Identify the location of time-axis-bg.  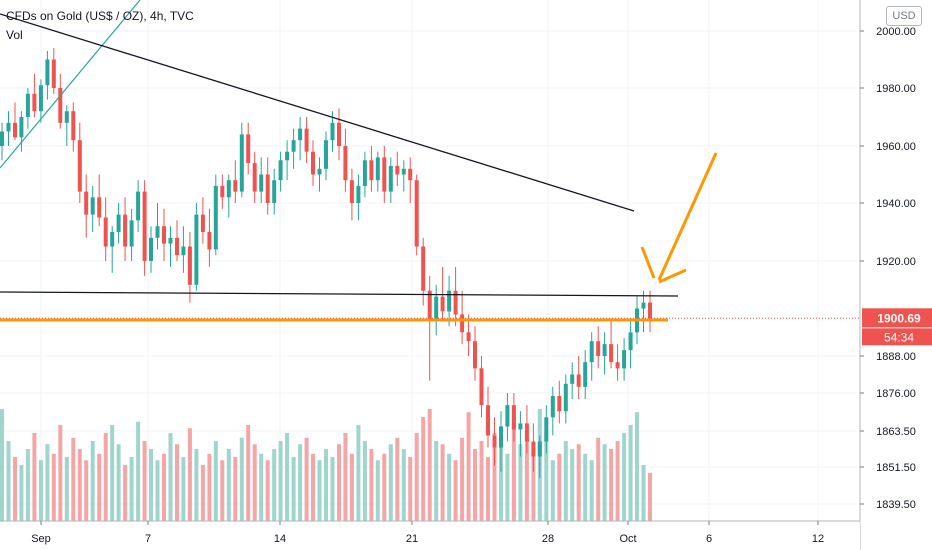
(430, 535).